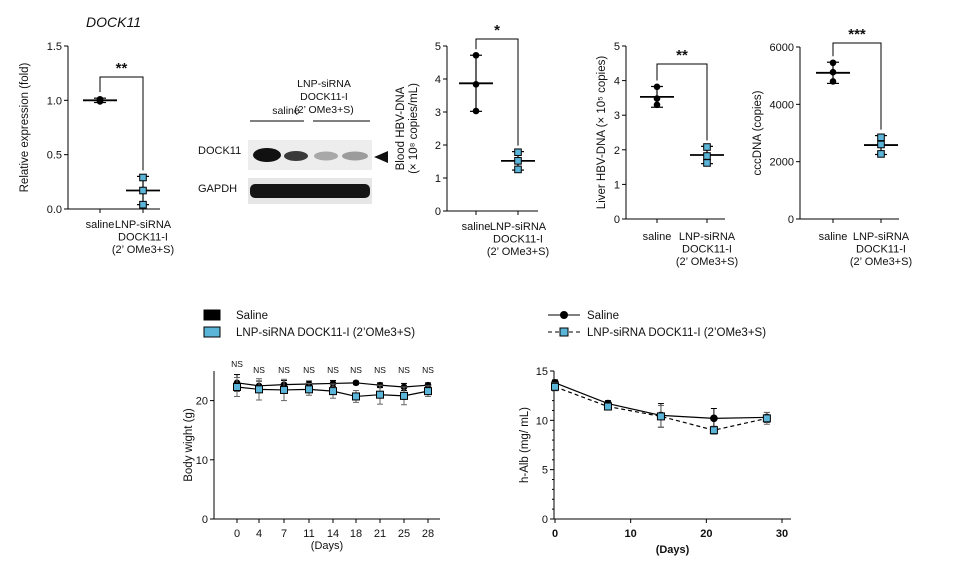 The height and width of the screenshot is (576, 973). Describe the element at coordinates (631, 534) in the screenshot. I see `x-tick-label: 10` at that location.